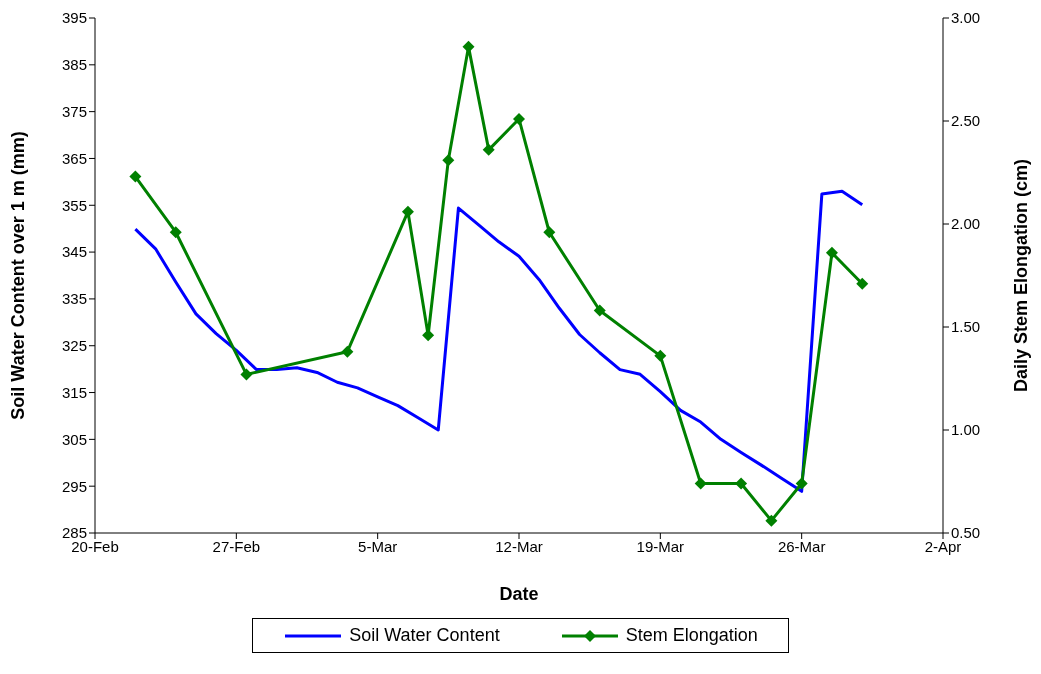 The width and height of the screenshot is (1041, 674). I want to click on y-tick-label: 325, so click(74, 346).